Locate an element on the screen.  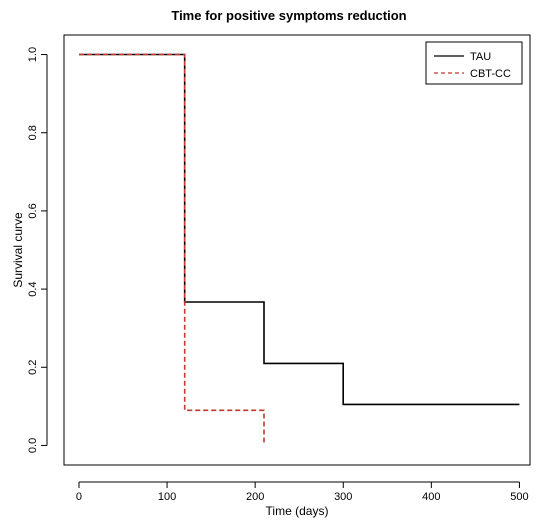
legend: TAU CBT-CC is located at coordinates (474, 63).